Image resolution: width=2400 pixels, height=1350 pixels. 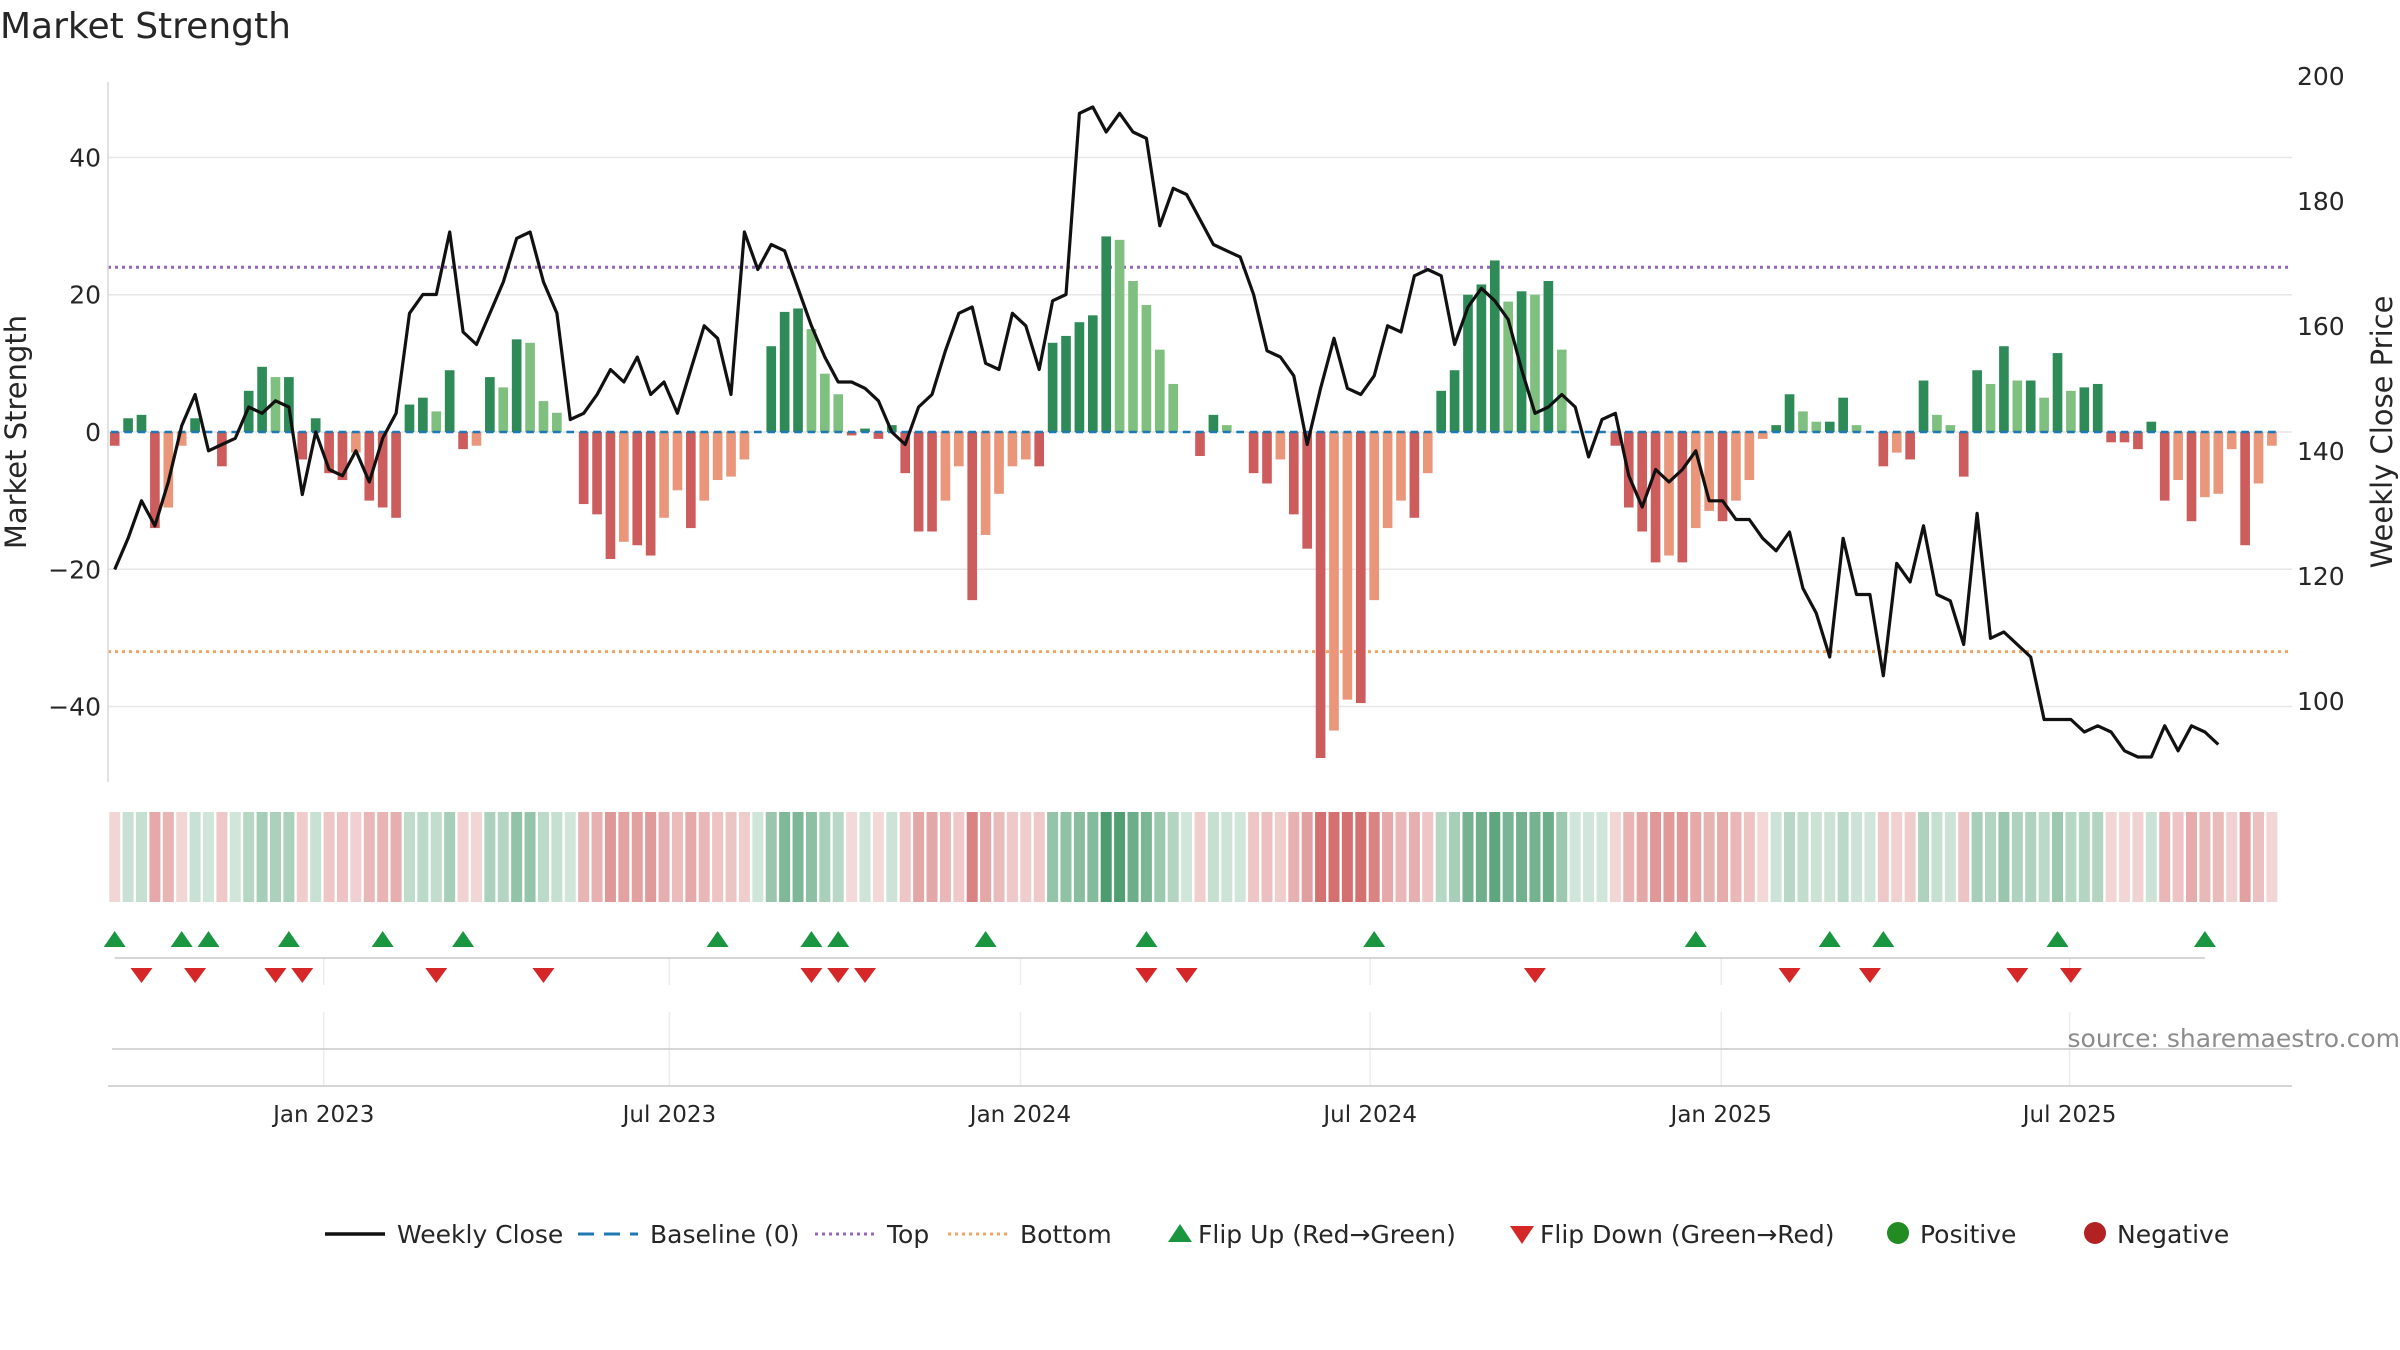 What do you see at coordinates (2095, 1233) in the screenshot?
I see `legend-negative-swatch` at bounding box center [2095, 1233].